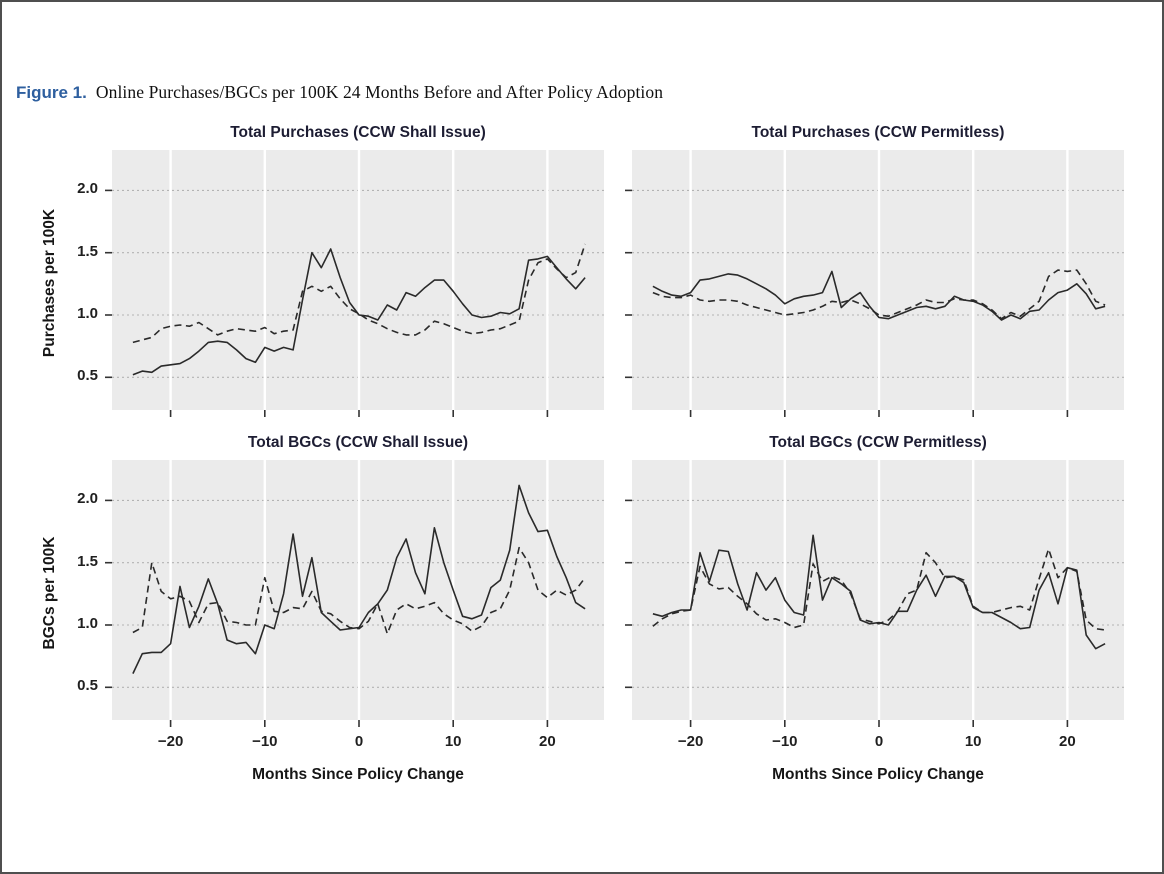 The image size is (1164, 874). What do you see at coordinates (878, 132) in the screenshot?
I see `panel-title-2: Total Purchases (CCW Permitless)` at bounding box center [878, 132].